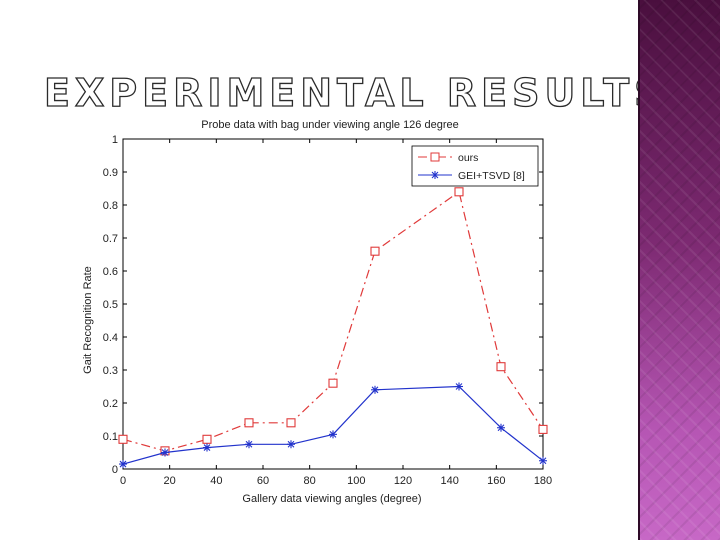 Image resolution: width=720 pixels, height=540 pixels. I want to click on slide-title: EXPERIMENTAL RESULTS, so click(355, 93).